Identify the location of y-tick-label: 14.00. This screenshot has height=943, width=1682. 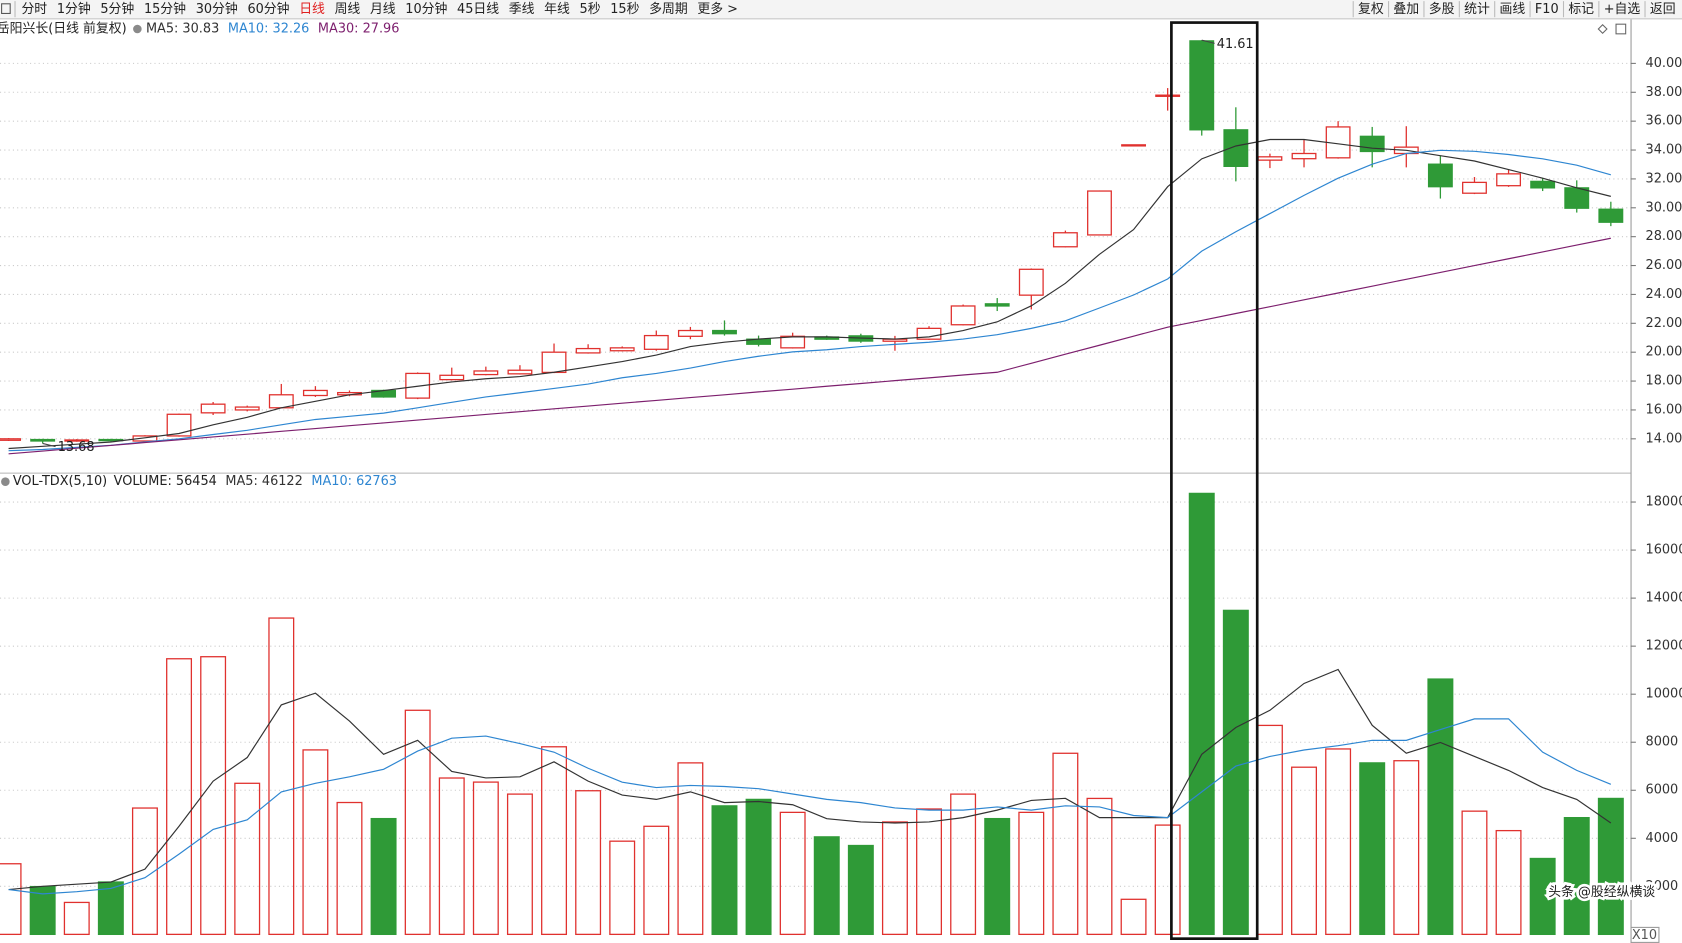
(1664, 438).